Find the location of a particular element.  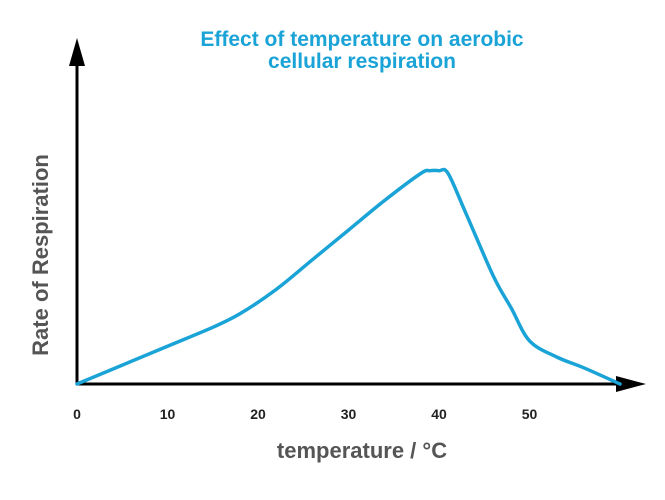

x-tick-label-50: 50 is located at coordinates (530, 414).